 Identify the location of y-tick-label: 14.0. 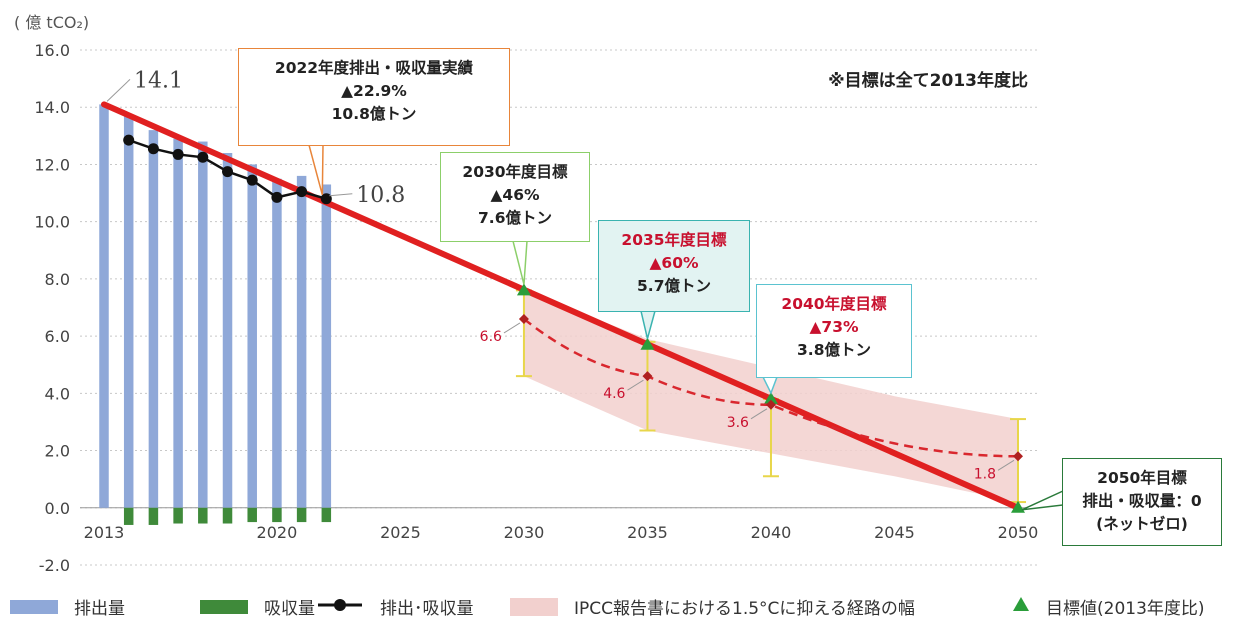
(52, 107).